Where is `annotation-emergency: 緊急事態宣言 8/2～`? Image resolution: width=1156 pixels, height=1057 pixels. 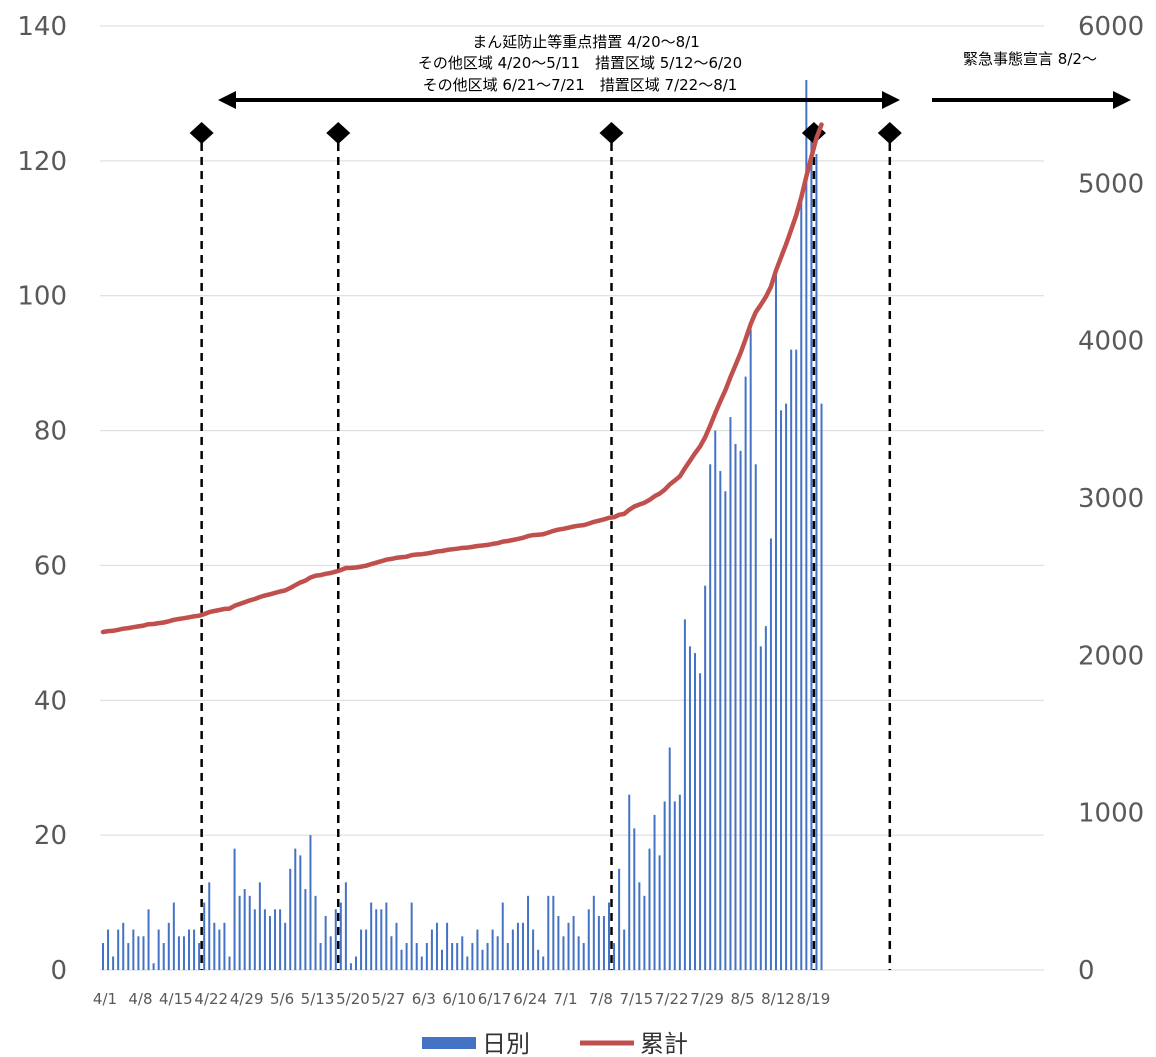 annotation-emergency: 緊急事態宣言 8/2～ is located at coordinates (1030, 59).